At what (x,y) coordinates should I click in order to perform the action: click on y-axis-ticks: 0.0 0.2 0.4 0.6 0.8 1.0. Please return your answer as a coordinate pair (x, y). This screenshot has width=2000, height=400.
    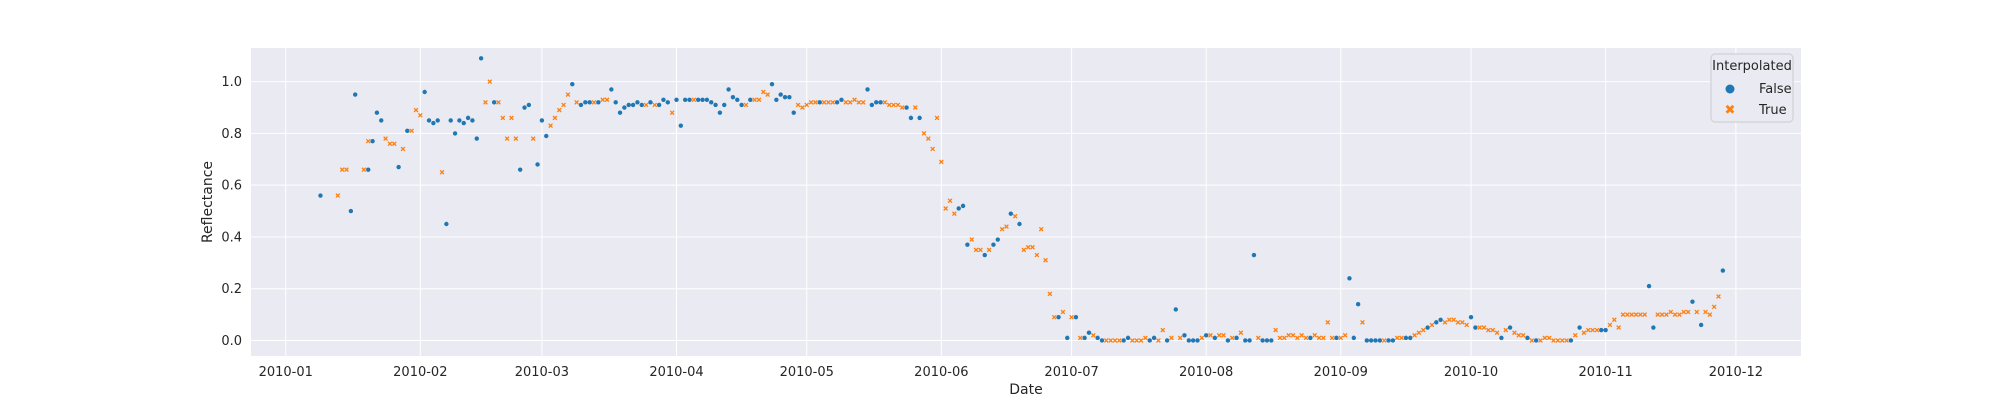
    Looking at the image, I should click on (231, 212).